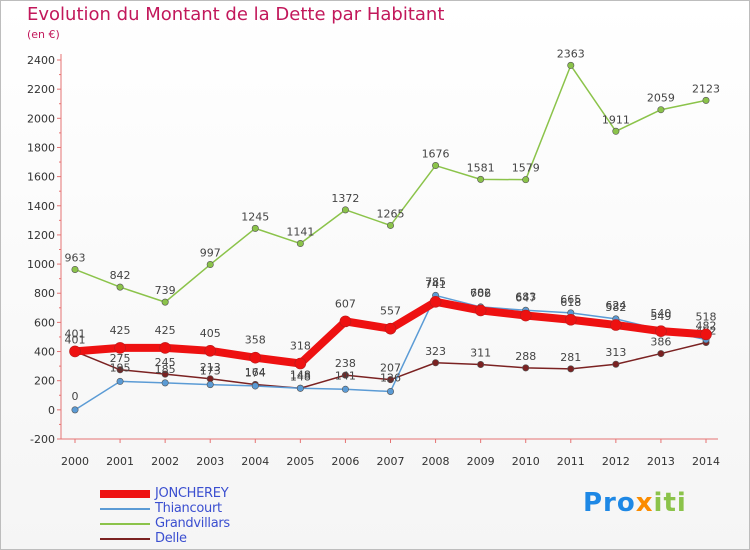  What do you see at coordinates (210, 371) in the screenshot?
I see `data-label-thiancourt: 173` at bounding box center [210, 371].